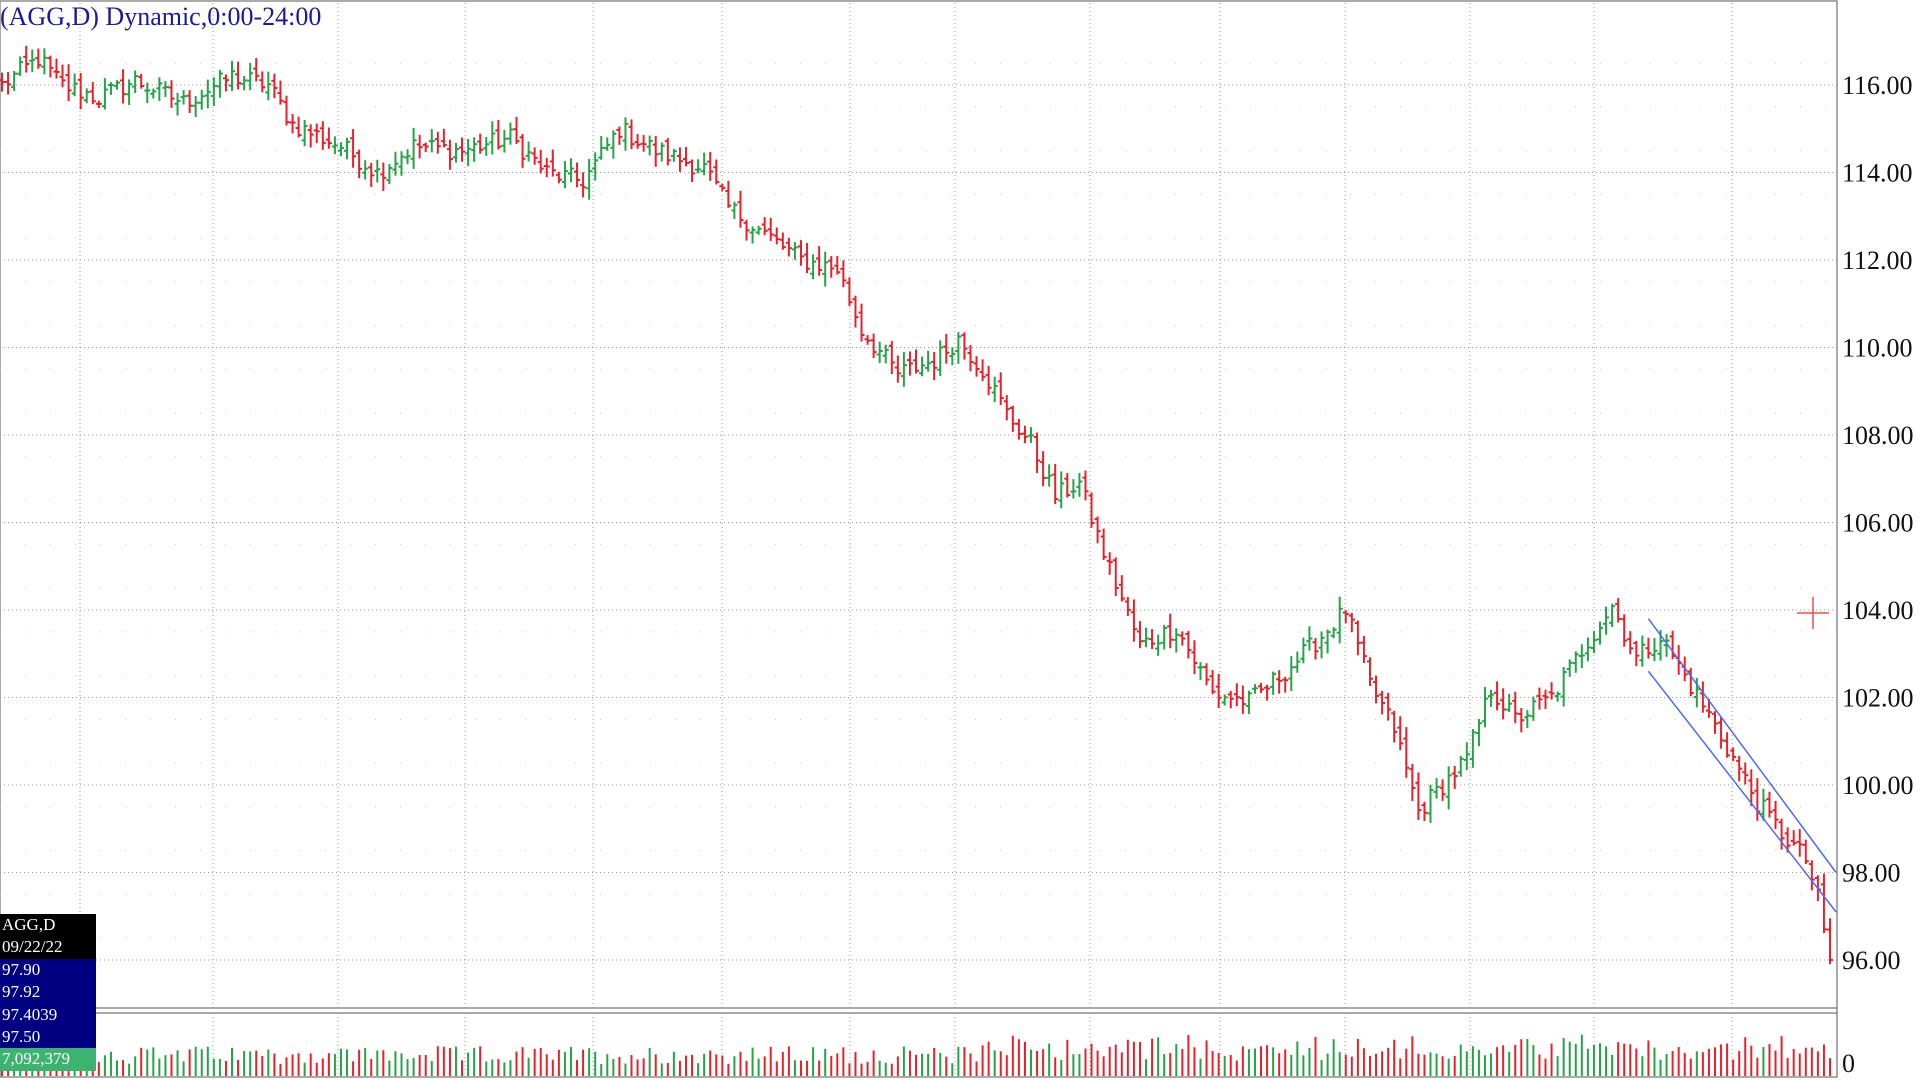 This screenshot has height=1080, width=1920. Describe the element at coordinates (48, 970) in the screenshot. I see `data-window-open: 97.90` at that location.